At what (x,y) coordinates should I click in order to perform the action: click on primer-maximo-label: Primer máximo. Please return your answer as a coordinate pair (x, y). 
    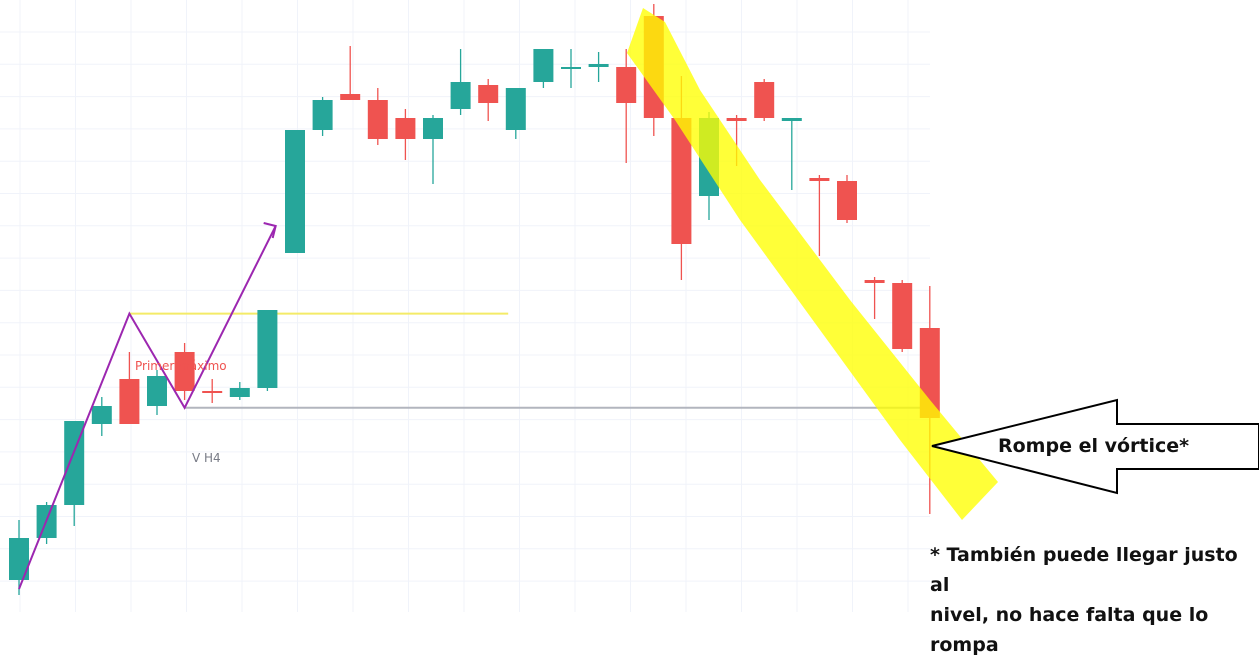
    Looking at the image, I should click on (181, 366).